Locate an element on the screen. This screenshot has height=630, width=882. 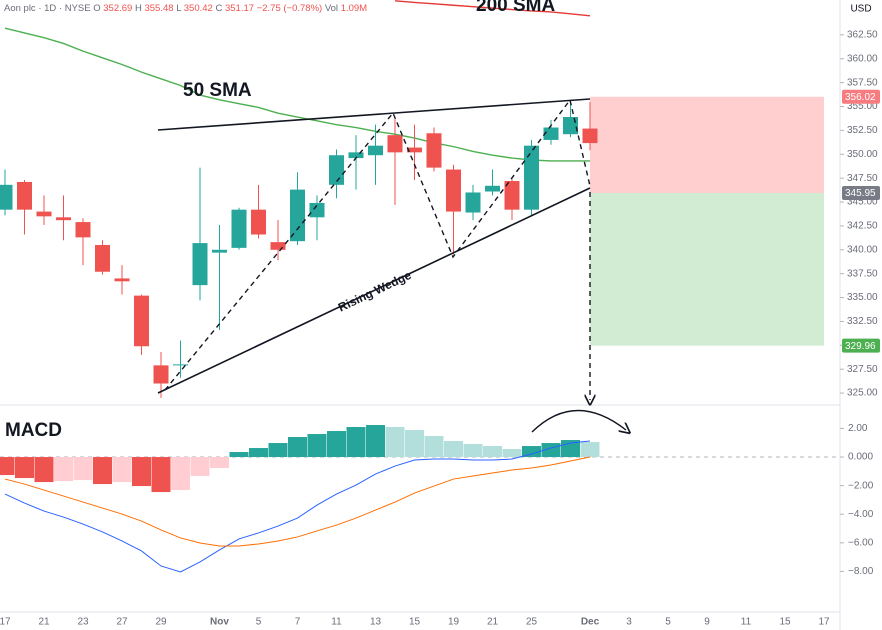
sma50-label: 50 SMA is located at coordinates (217, 90).